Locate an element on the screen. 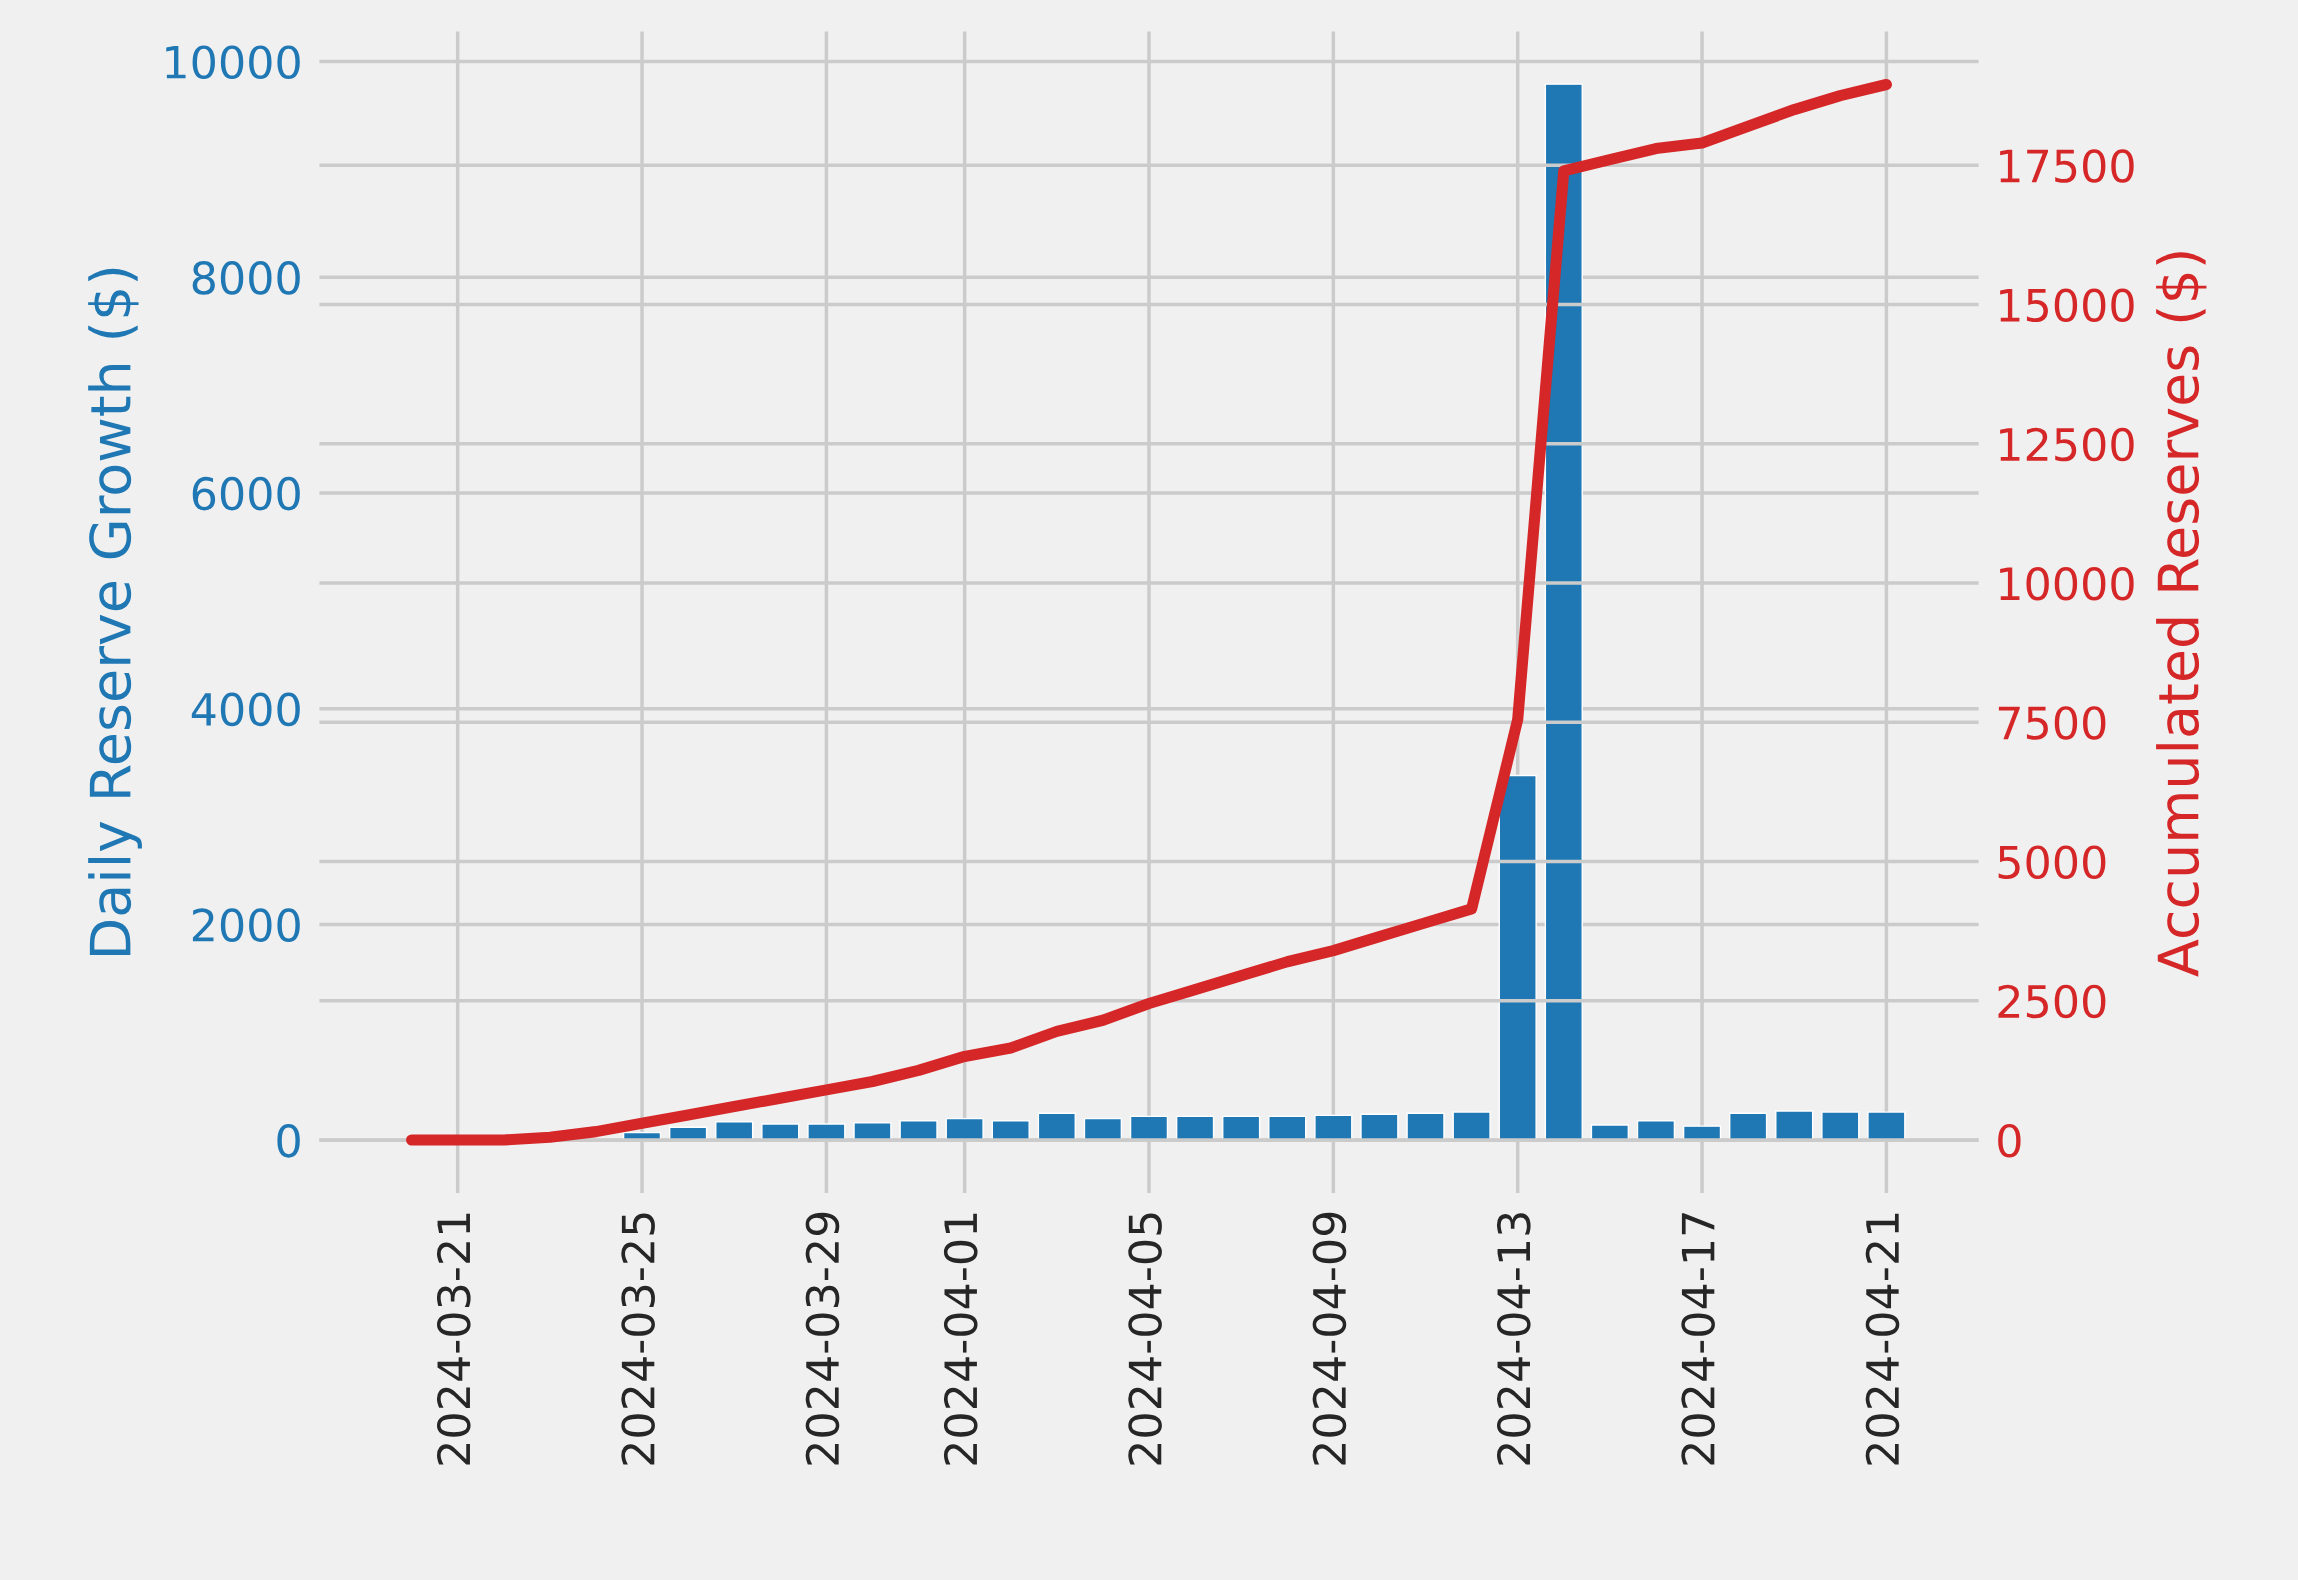  x-tick-label: 2024-04-01 is located at coordinates (960, 1339).